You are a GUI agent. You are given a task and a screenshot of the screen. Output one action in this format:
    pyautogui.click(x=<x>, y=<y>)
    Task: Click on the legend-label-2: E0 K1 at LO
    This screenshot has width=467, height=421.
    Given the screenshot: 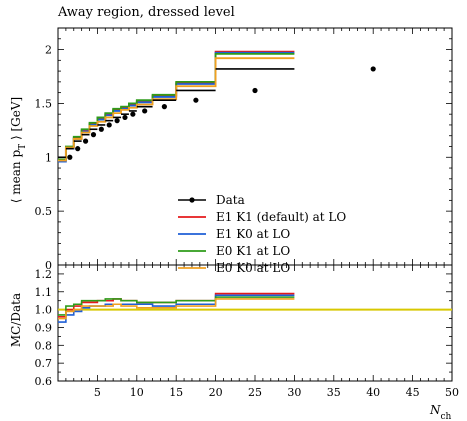 What is the action you would take?
    pyautogui.click(x=253, y=251)
    